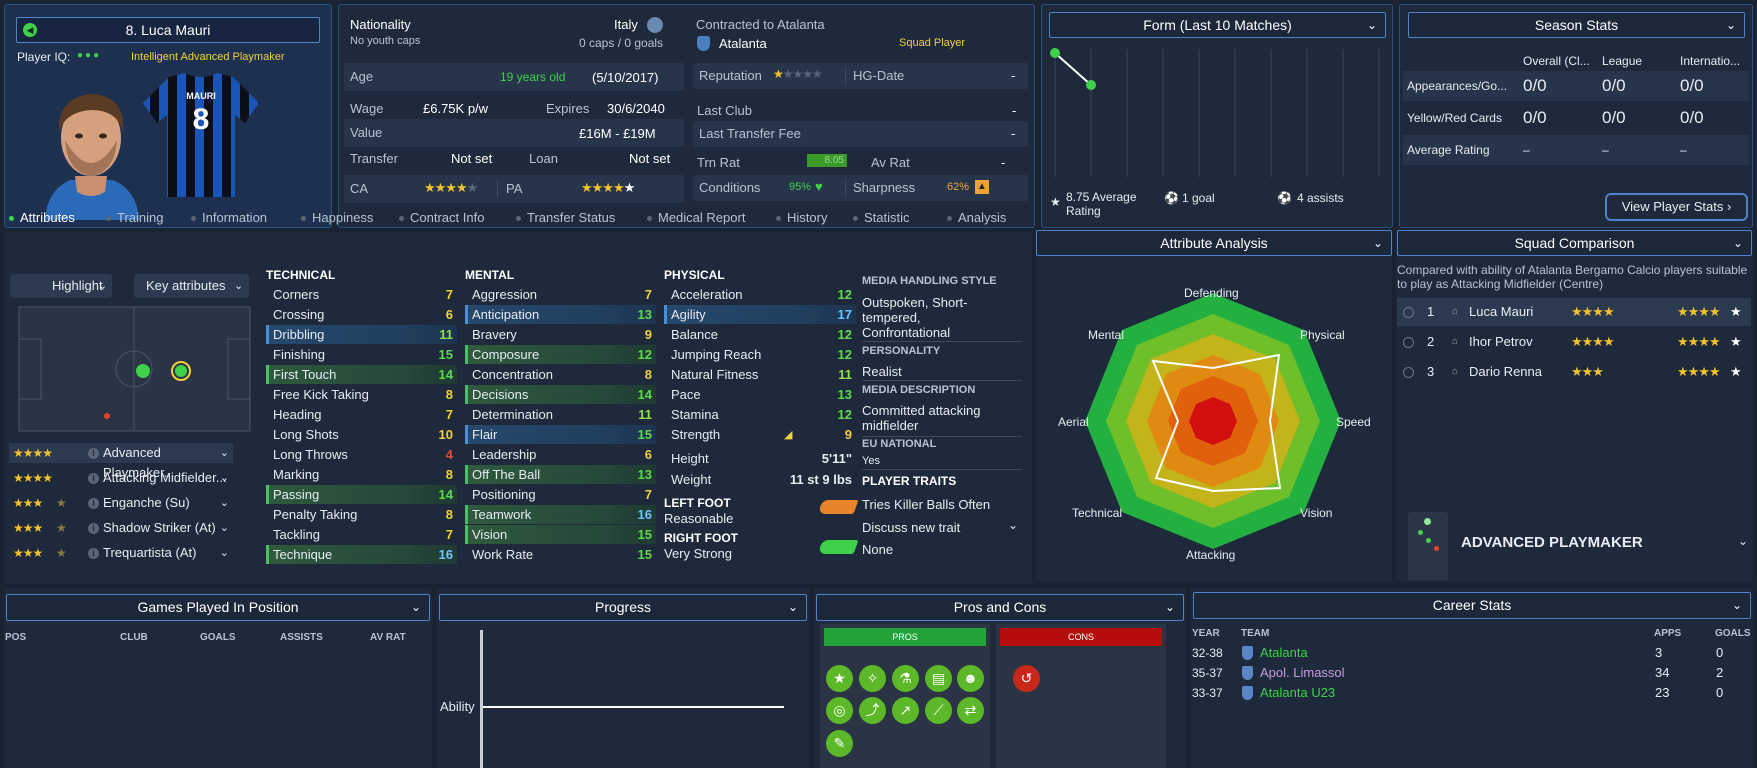  I want to click on role-item: ★★★ ★ i Enganche (Su) ⌄, so click(121, 503).